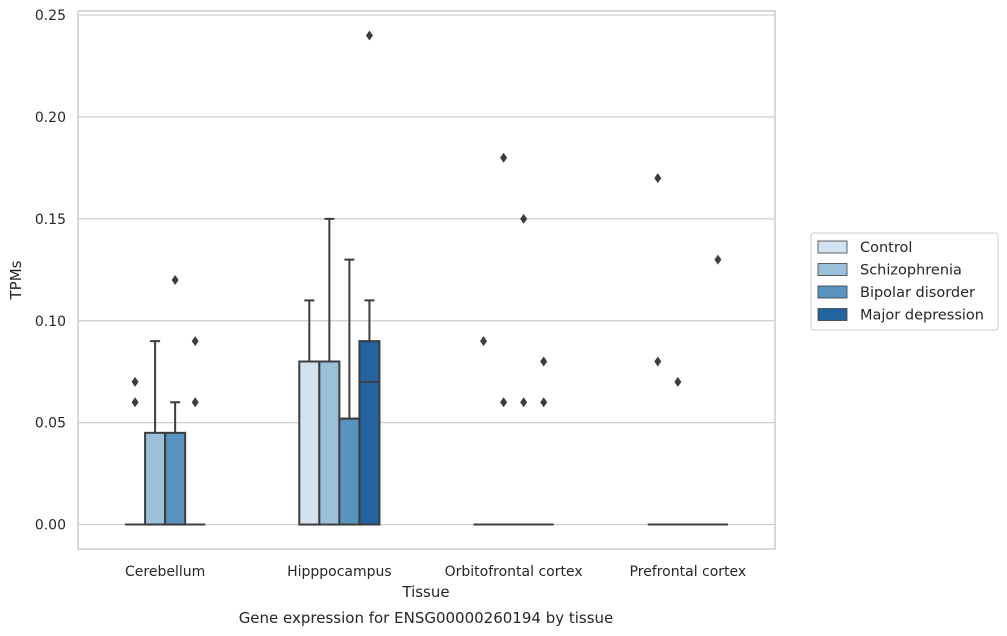  I want to click on y-axis-title: TPMs, so click(16, 280).